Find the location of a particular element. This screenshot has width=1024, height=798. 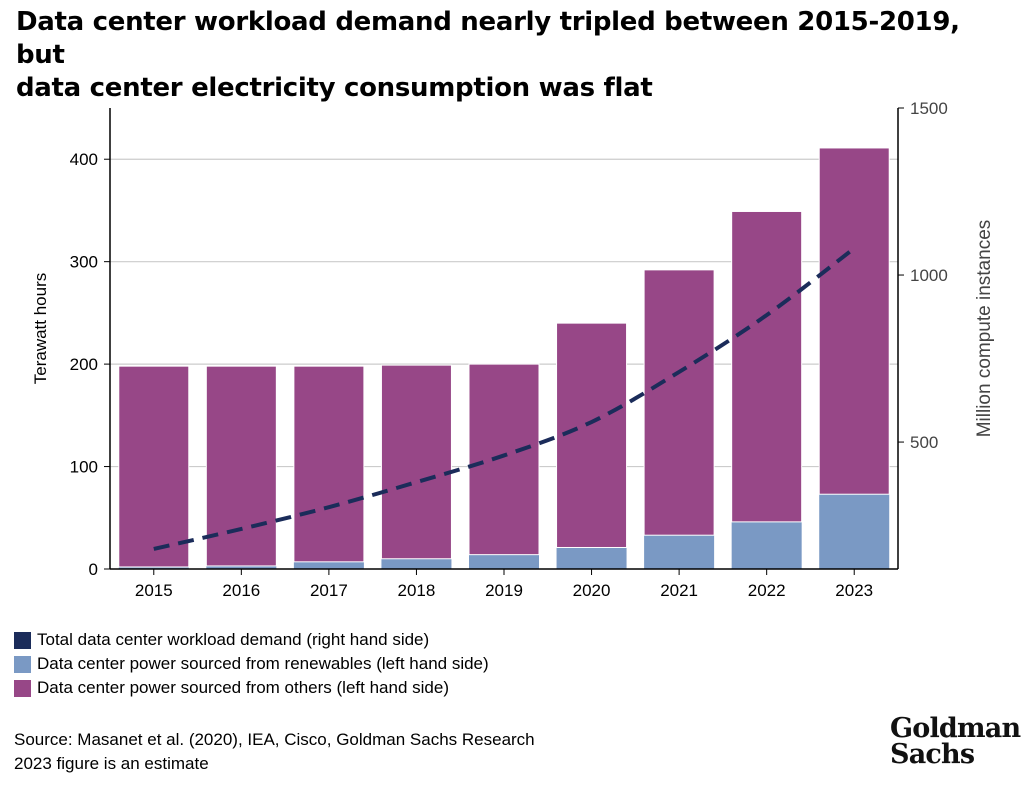

estimate-note: 2023 figure is an estimate is located at coordinates (111, 763).